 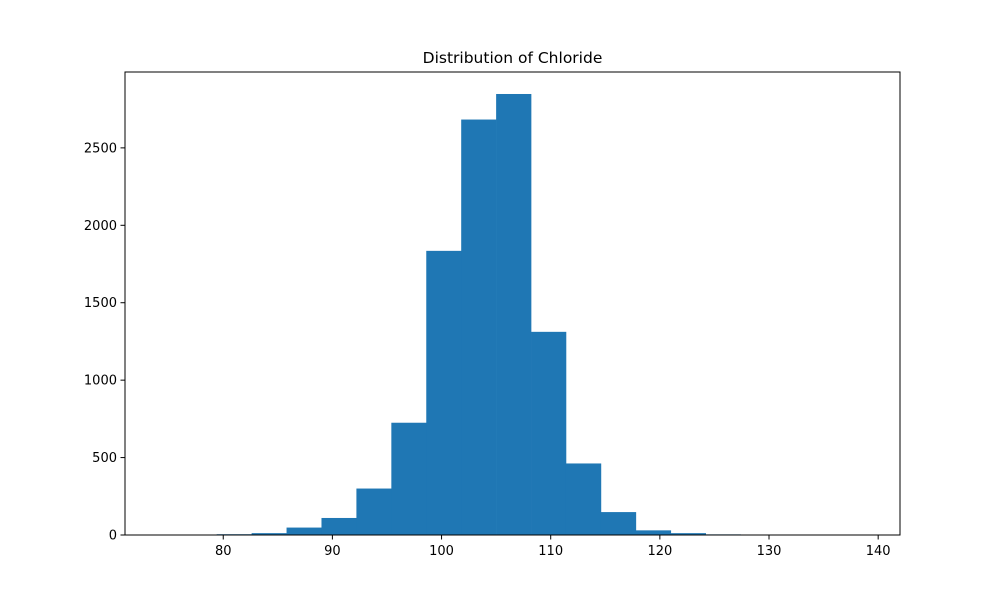 I want to click on x-tick-label: 130, so click(x=769, y=551).